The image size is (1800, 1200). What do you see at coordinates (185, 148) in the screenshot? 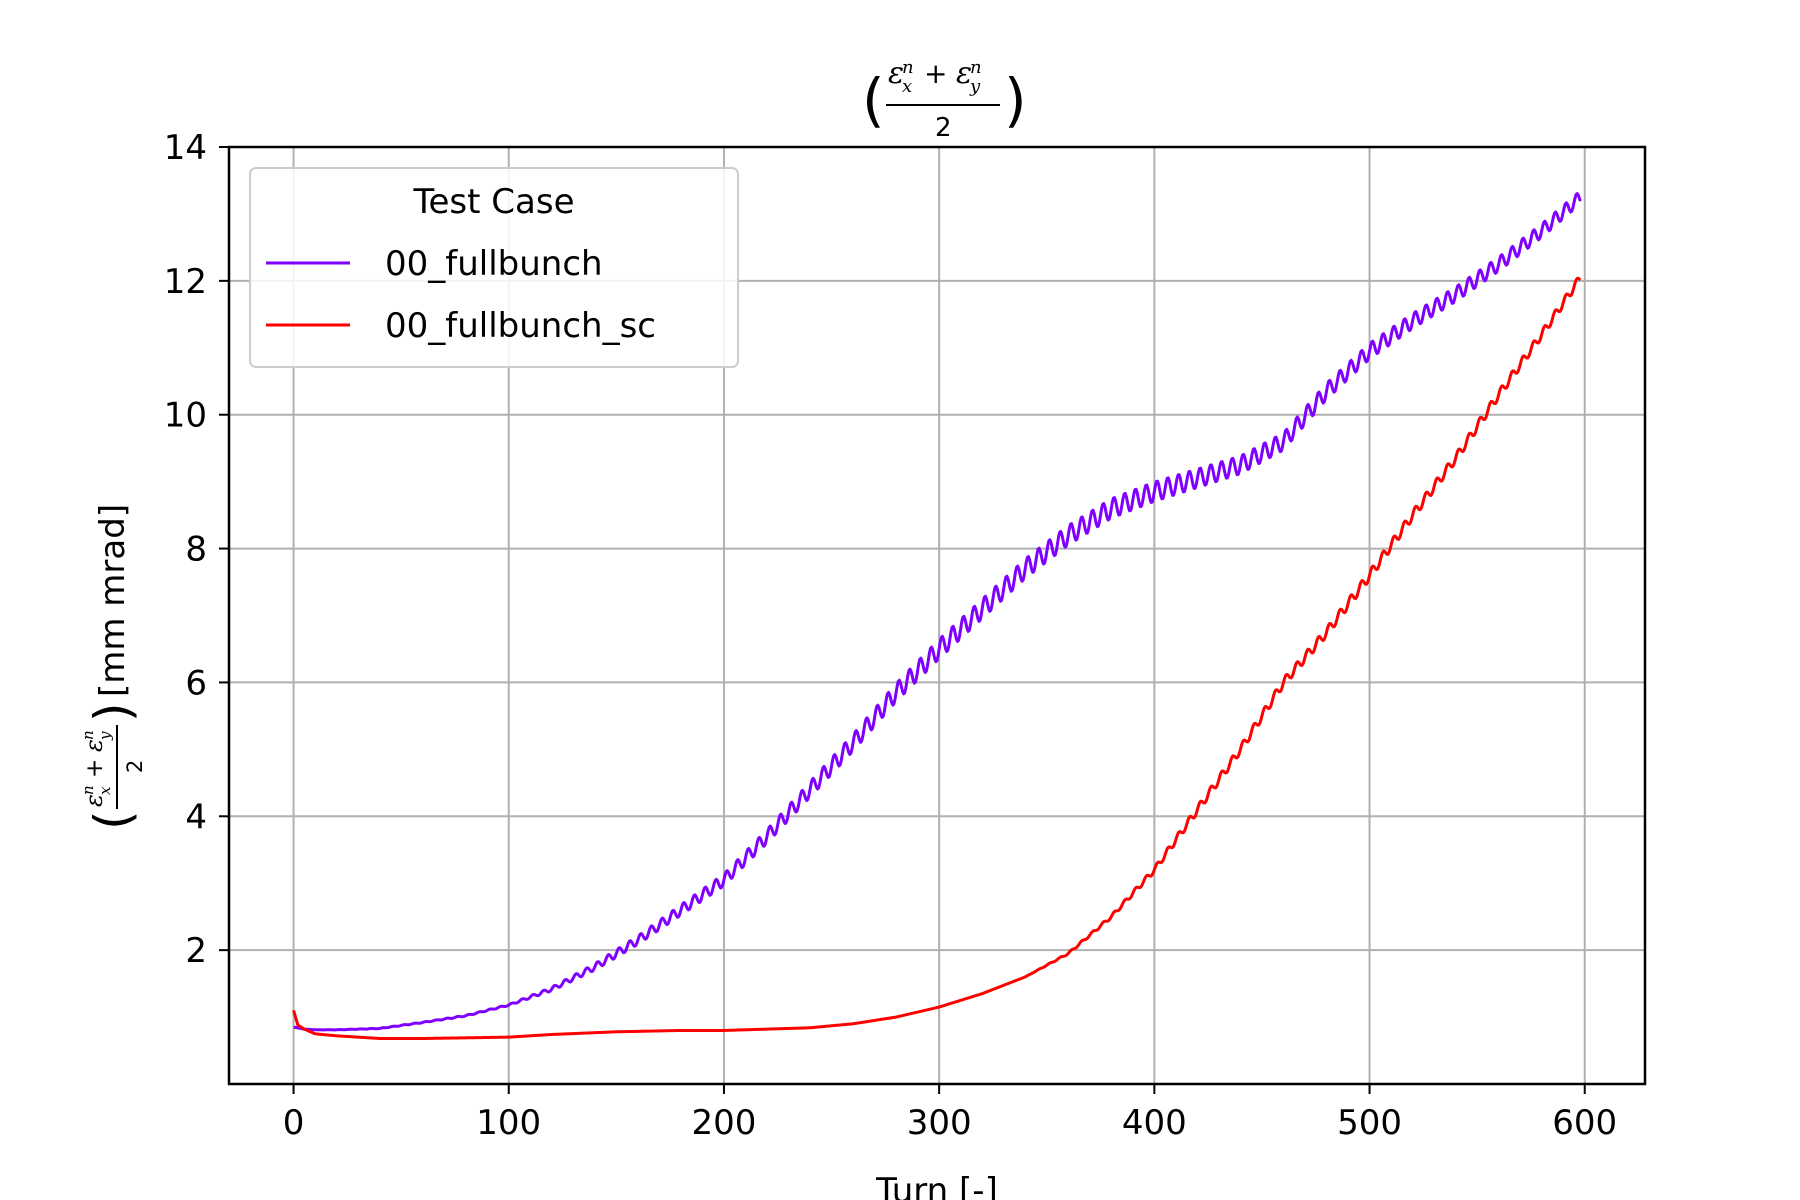
I see `y-tick-label: 14` at bounding box center [185, 148].